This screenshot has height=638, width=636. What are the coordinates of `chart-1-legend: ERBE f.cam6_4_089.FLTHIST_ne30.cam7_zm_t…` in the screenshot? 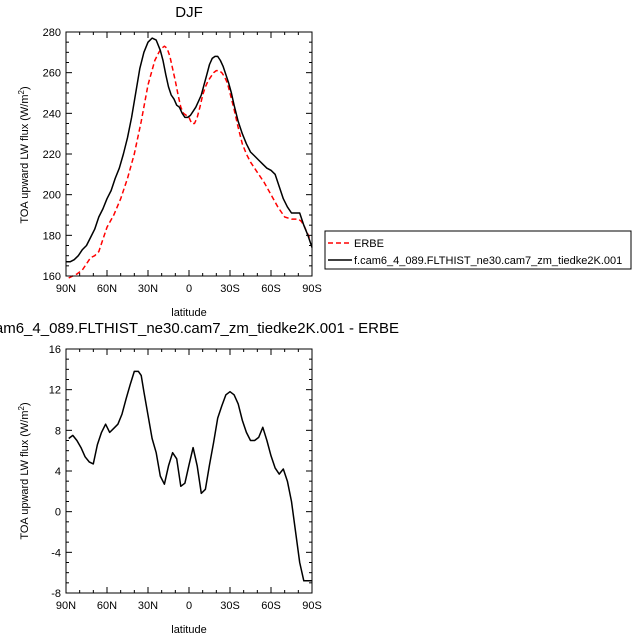 It's located at (478, 250).